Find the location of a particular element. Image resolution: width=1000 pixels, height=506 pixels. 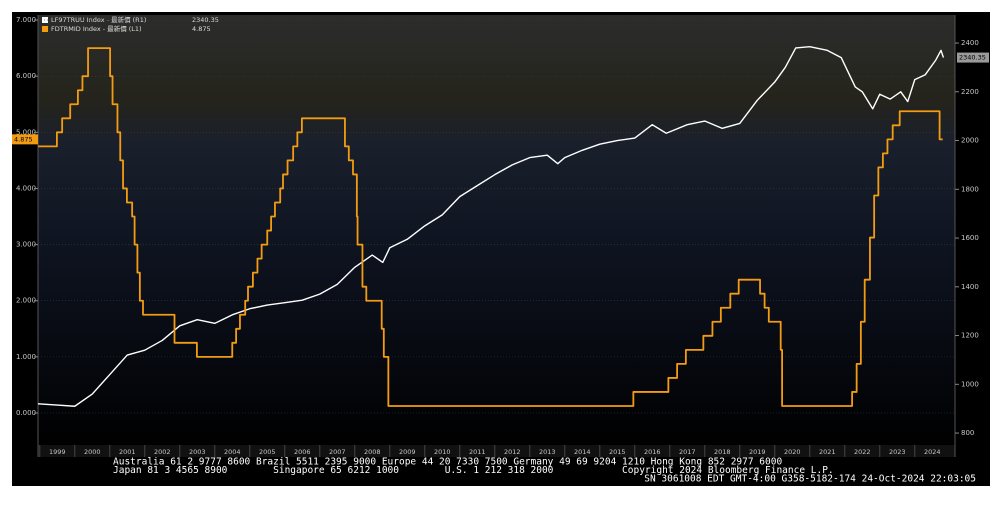

x-tick-label: 2005 is located at coordinates (267, 452).